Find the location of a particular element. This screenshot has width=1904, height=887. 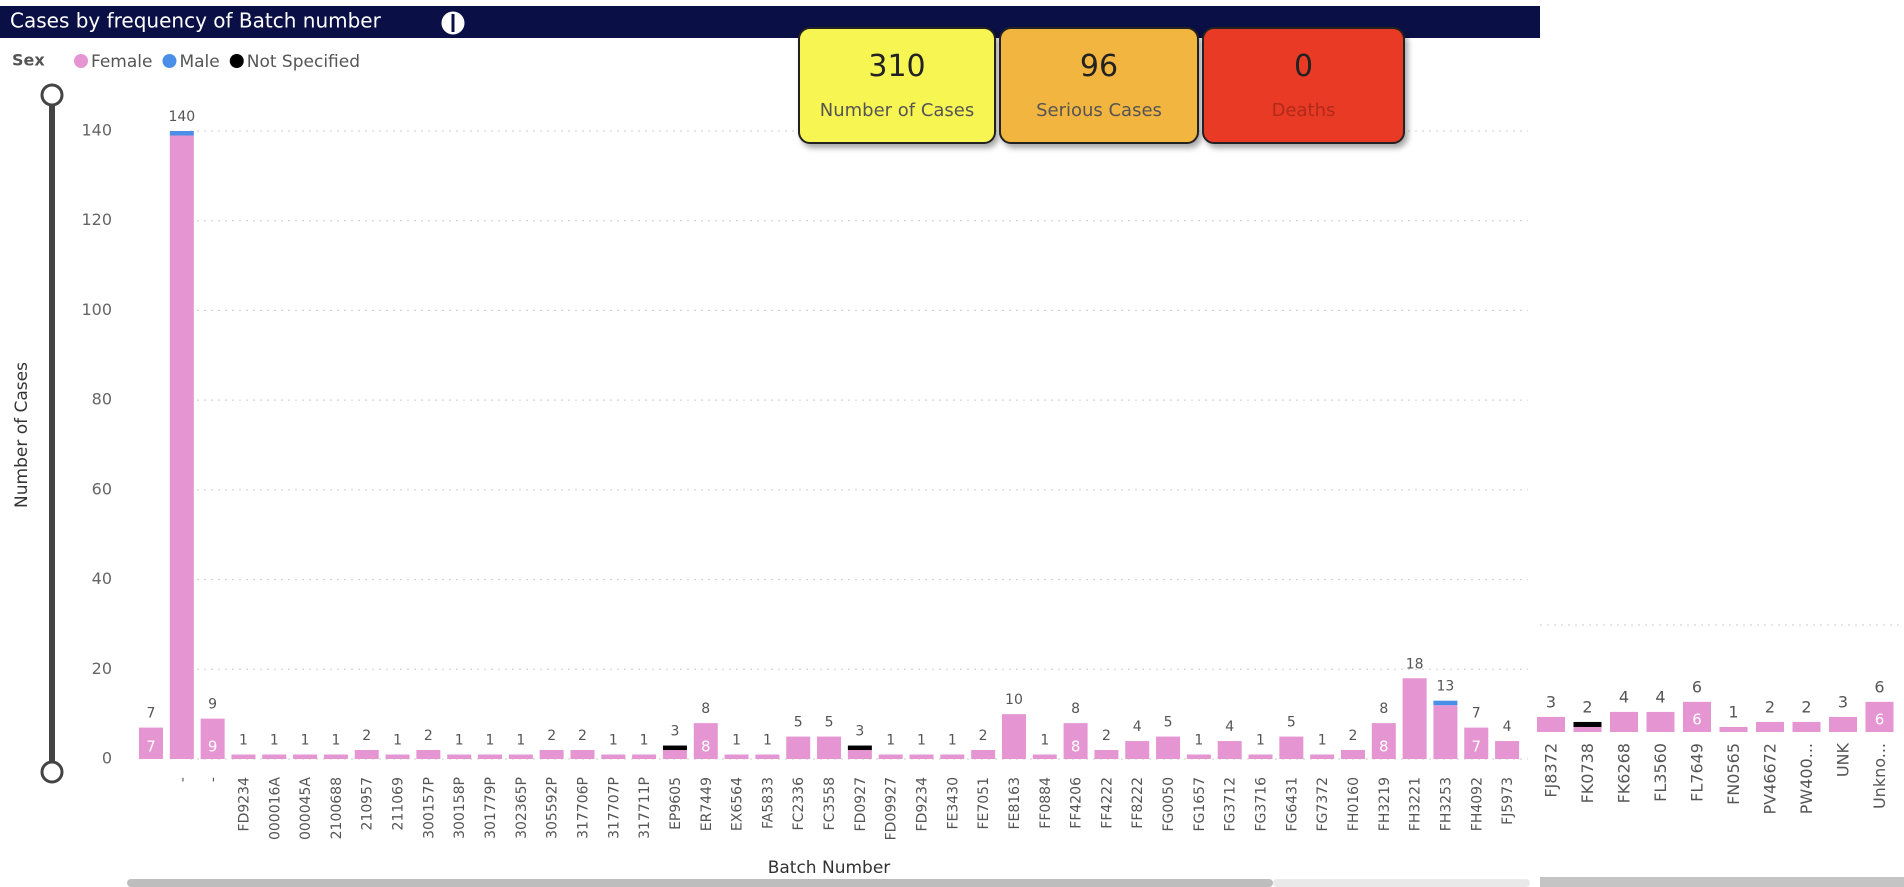

kpi-label: Number of Cases is located at coordinates (897, 110).